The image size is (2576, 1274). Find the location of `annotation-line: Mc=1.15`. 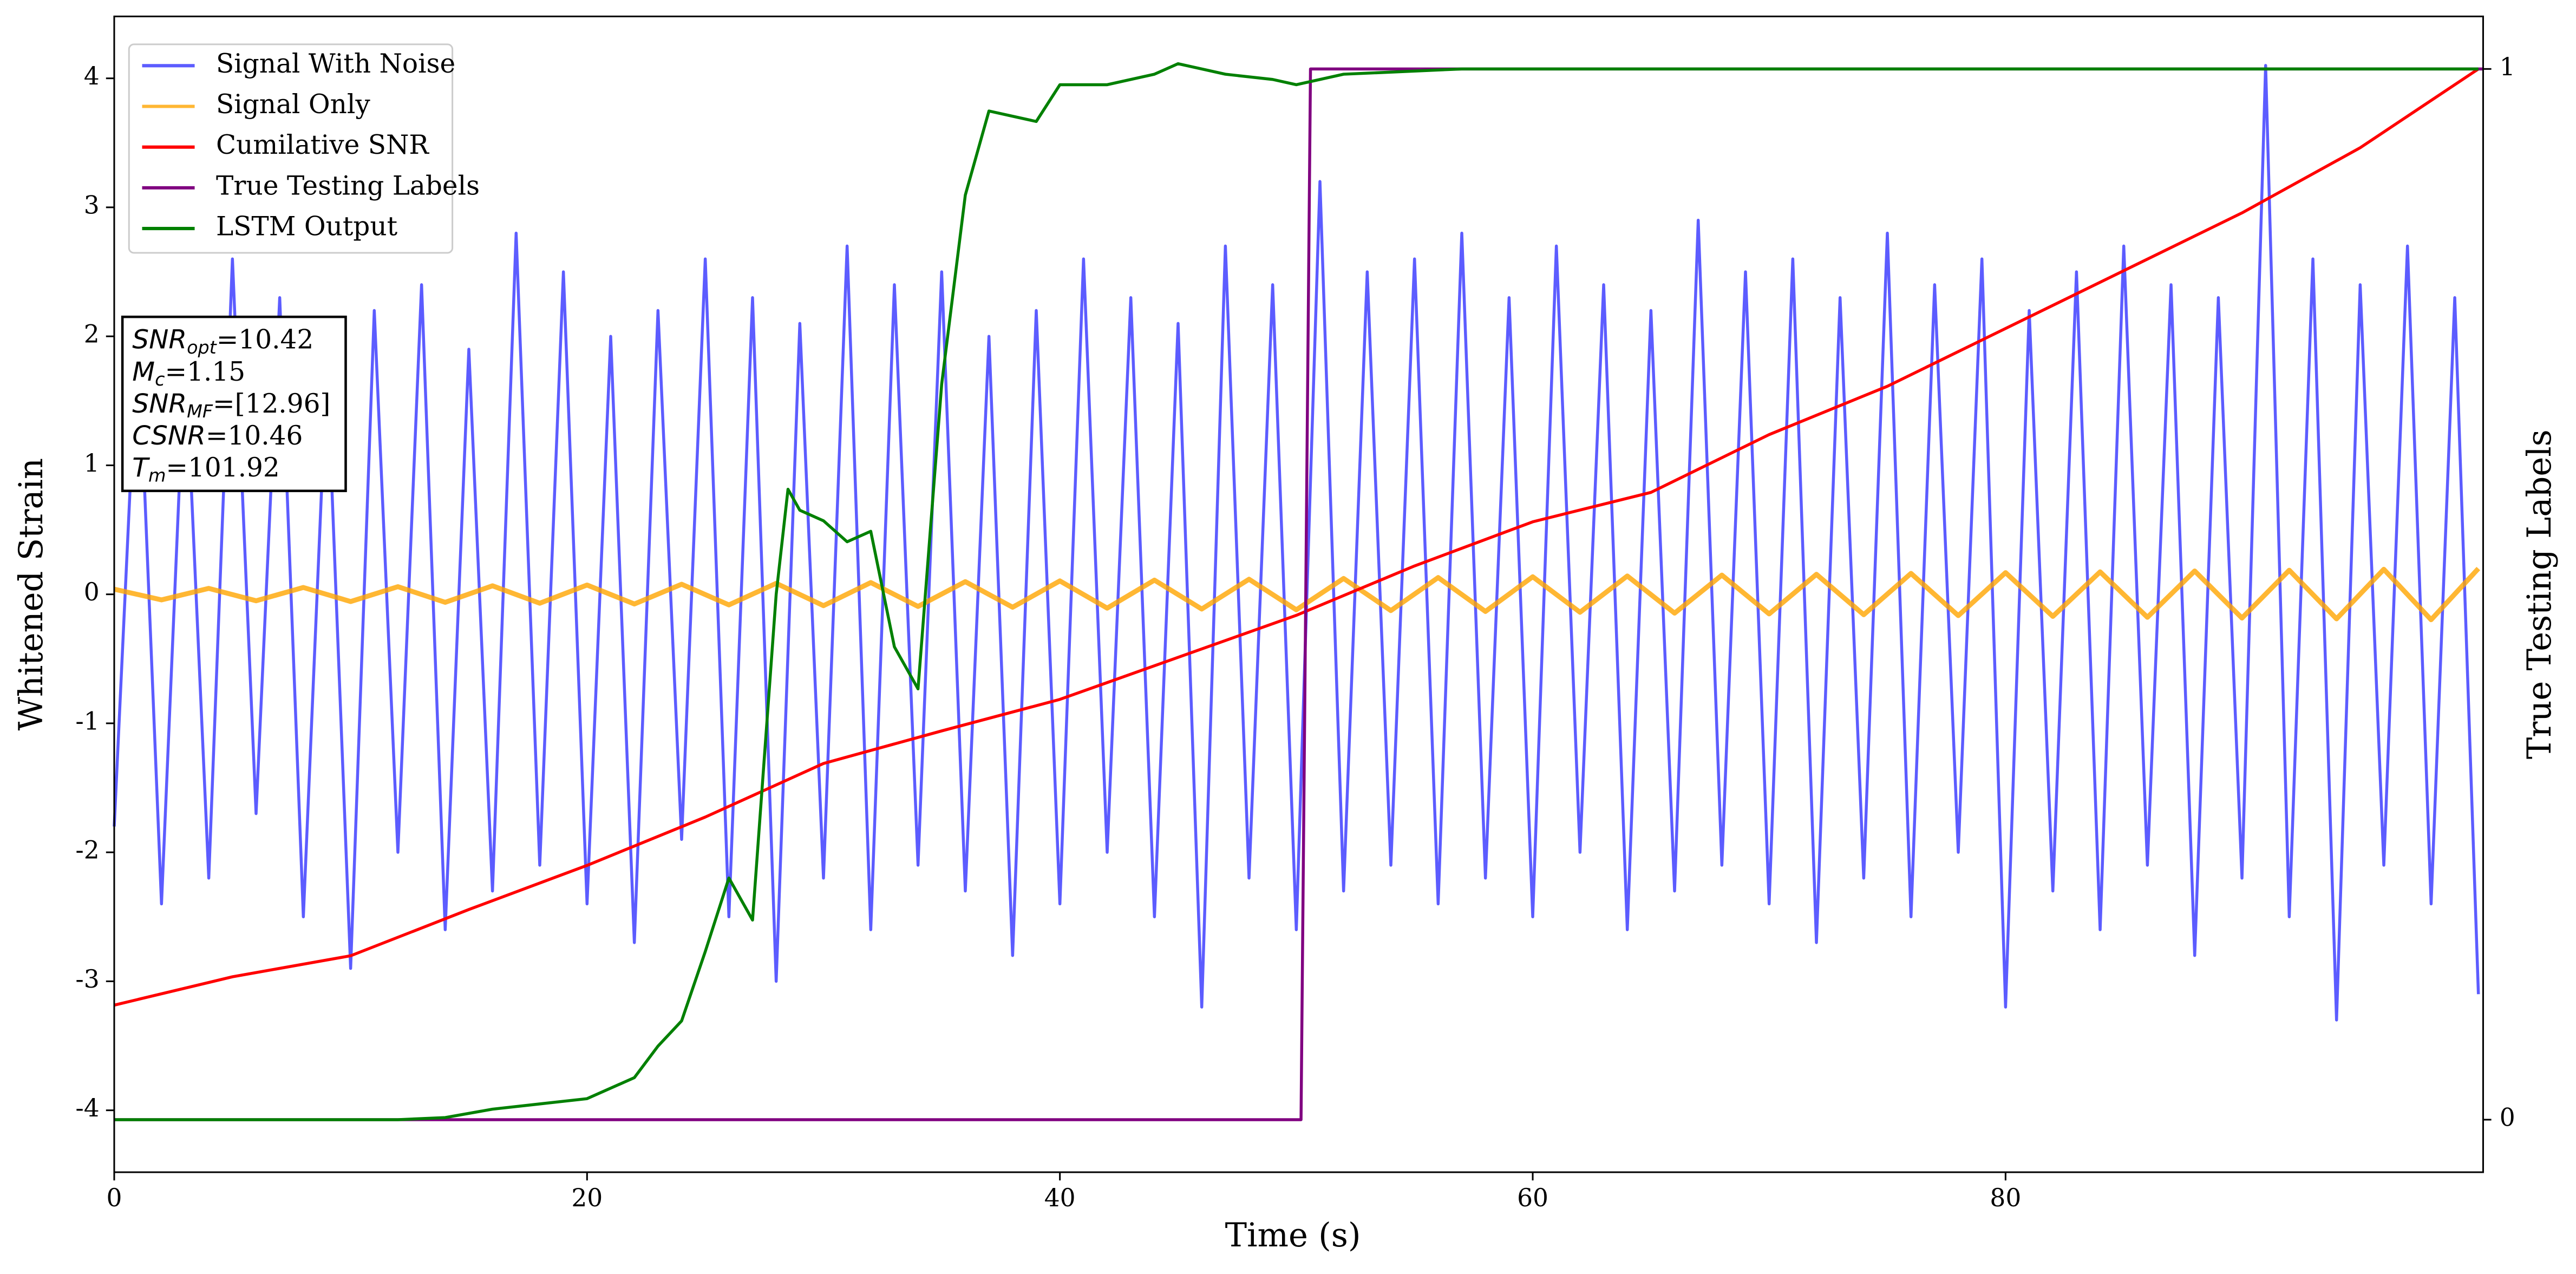

annotation-line: Mc=1.15 is located at coordinates (188, 372).